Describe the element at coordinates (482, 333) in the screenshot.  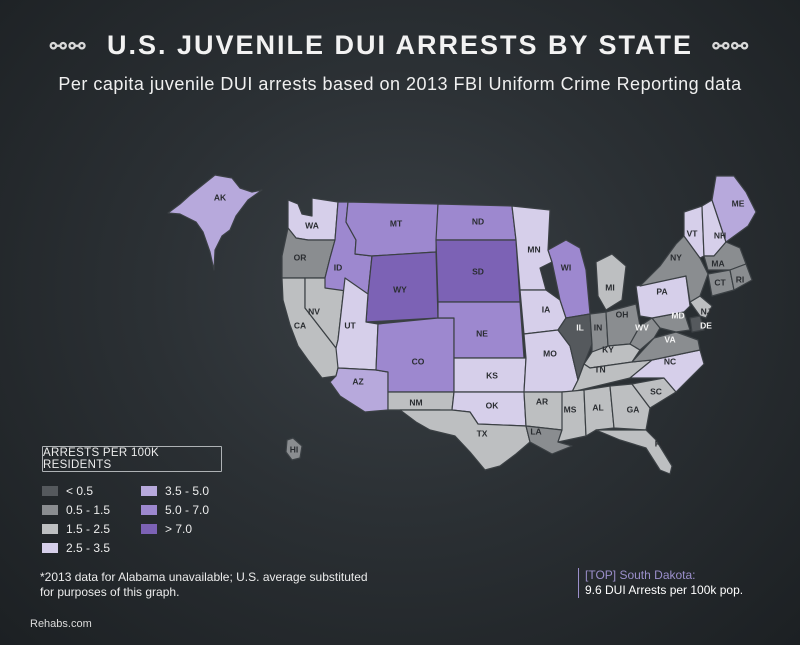
I see `state-label-NE: NE` at that location.